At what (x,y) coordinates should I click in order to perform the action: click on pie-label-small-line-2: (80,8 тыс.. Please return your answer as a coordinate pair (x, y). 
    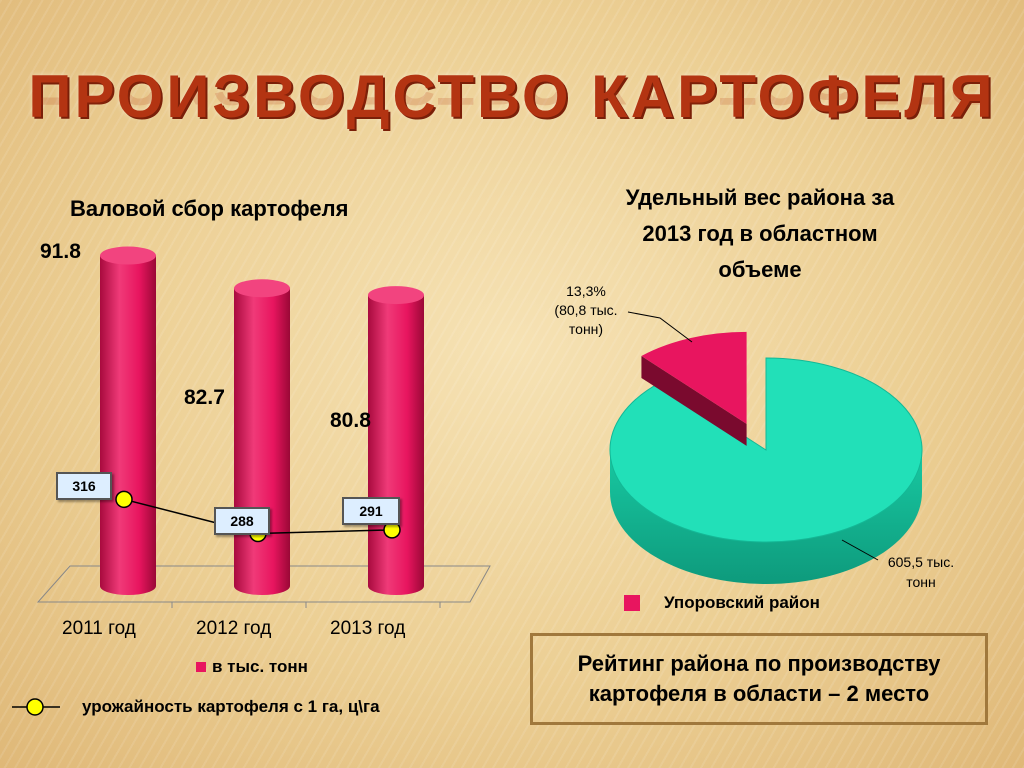
    Looking at the image, I should click on (586, 310).